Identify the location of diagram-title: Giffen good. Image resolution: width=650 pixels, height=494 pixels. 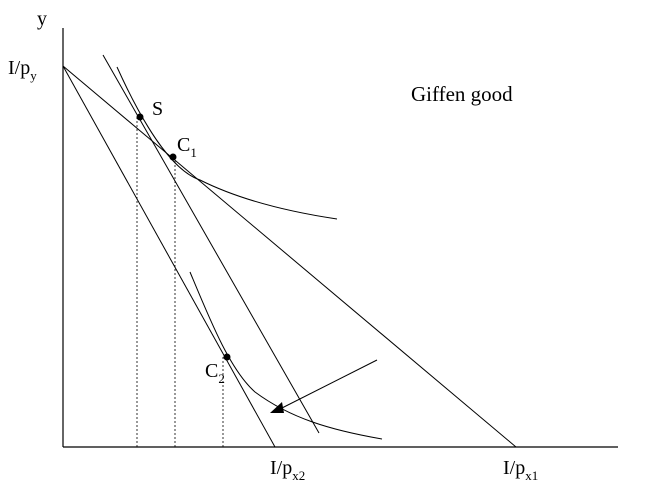
(462, 94).